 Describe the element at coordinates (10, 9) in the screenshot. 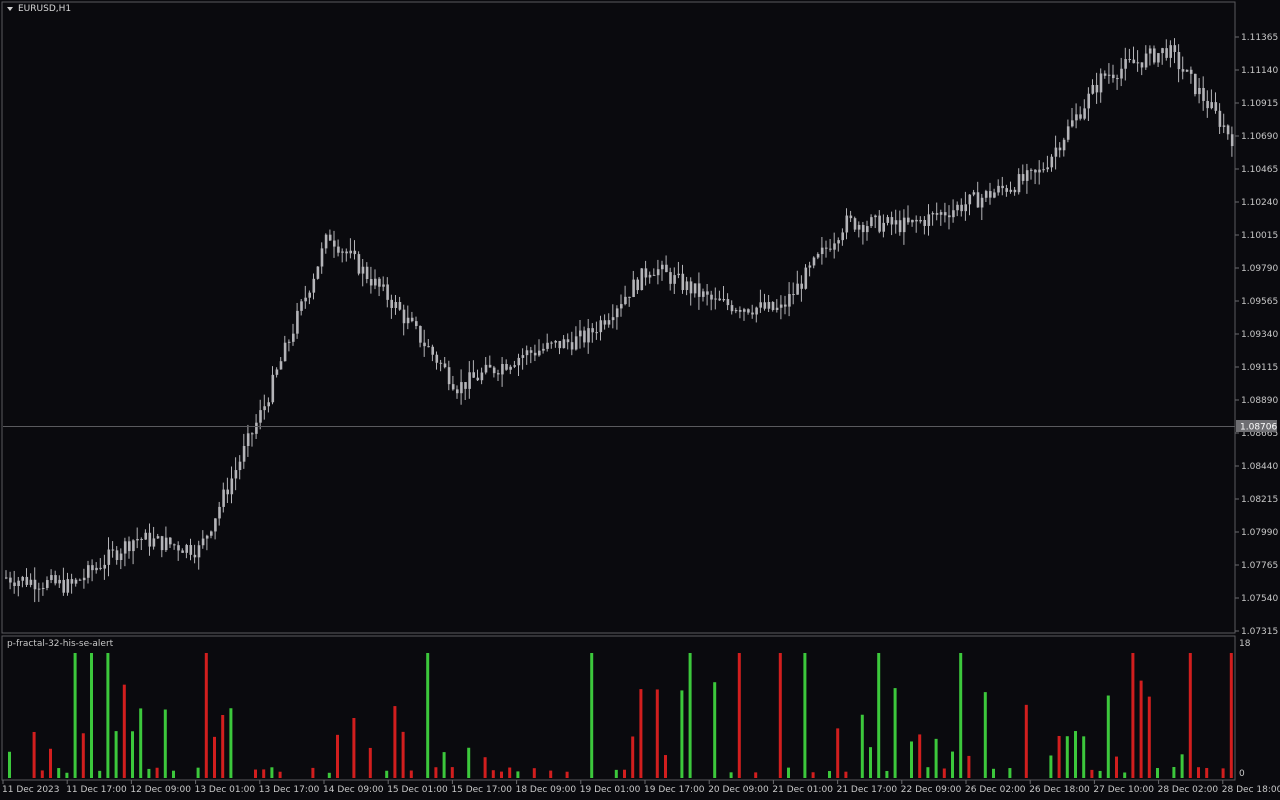

I see `dropdown-caret-icon` at that location.